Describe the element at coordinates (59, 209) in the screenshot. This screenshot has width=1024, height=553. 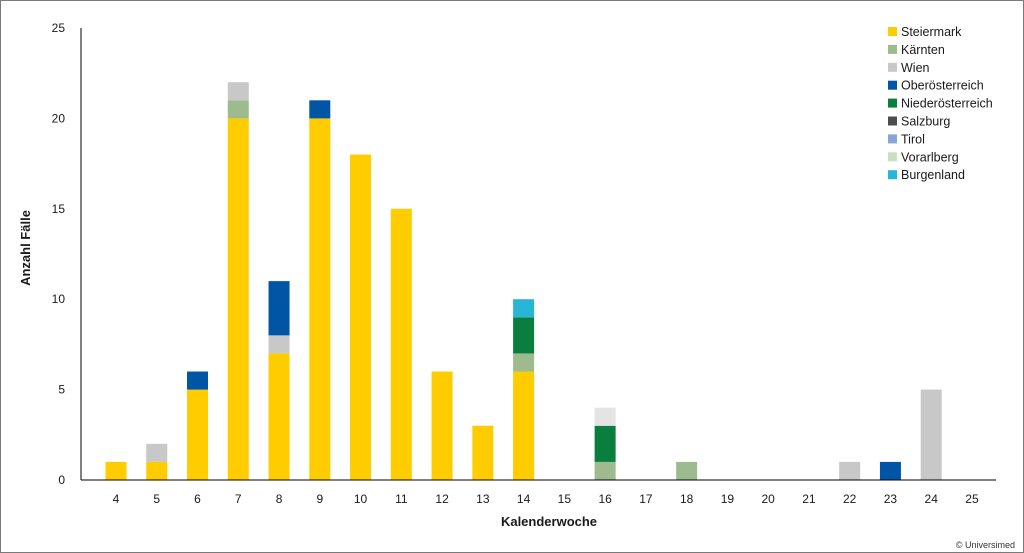
I see `y-tick-label-15: 15` at that location.